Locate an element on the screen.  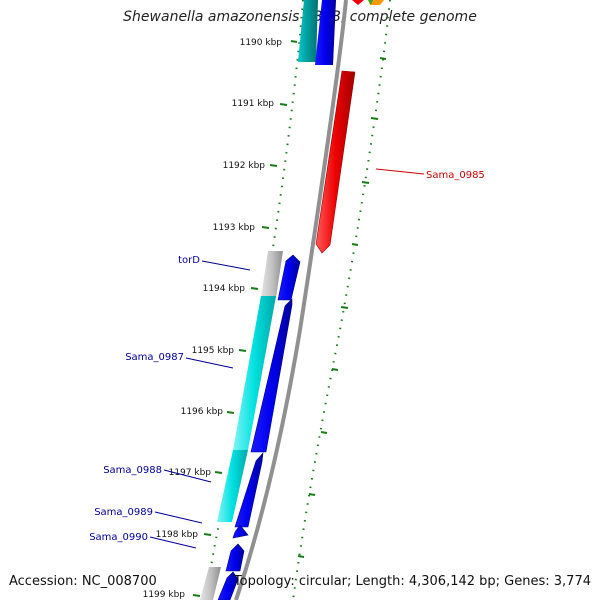
accession-text: Accession: NC_008700 is located at coordinates (83, 581).